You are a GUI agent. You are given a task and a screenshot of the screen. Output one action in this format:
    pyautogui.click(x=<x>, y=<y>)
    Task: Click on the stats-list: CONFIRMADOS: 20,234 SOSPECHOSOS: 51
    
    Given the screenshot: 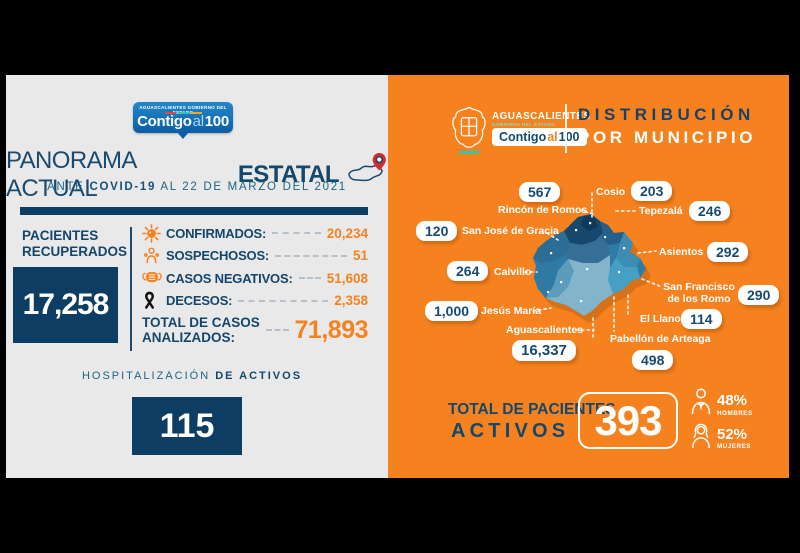 What is the action you would take?
    pyautogui.click(x=255, y=284)
    